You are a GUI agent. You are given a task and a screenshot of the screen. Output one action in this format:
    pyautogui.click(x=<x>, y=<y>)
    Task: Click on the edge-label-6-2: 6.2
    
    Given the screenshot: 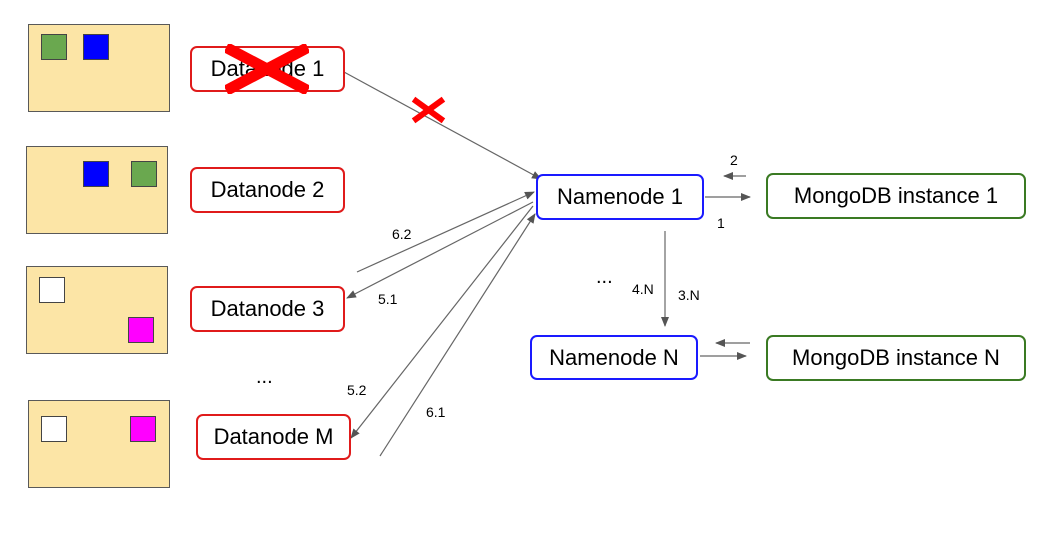 What is the action you would take?
    pyautogui.click(x=402, y=234)
    